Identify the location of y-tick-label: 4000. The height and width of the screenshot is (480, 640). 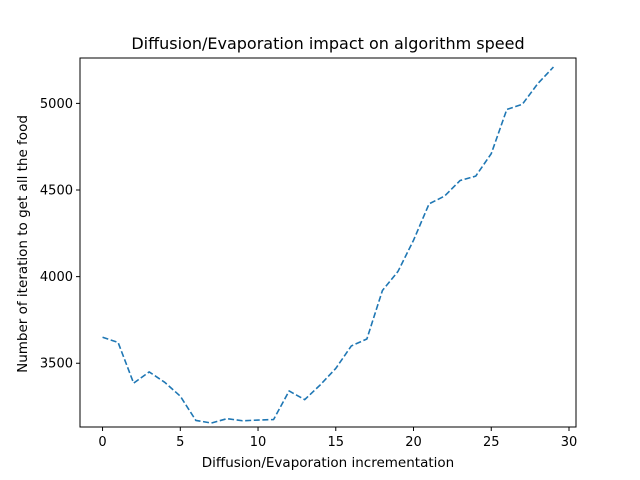
(56, 277).